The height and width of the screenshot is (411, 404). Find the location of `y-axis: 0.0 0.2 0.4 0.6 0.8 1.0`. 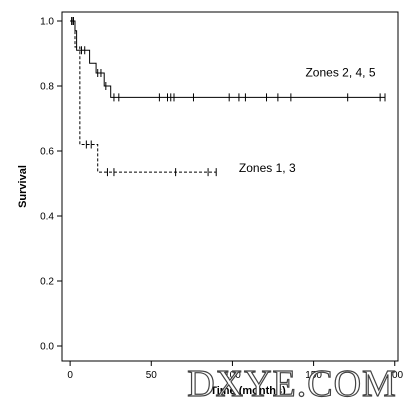

y-axis: 0.0 0.2 0.4 0.6 0.8 1.0 is located at coordinates (51, 185).